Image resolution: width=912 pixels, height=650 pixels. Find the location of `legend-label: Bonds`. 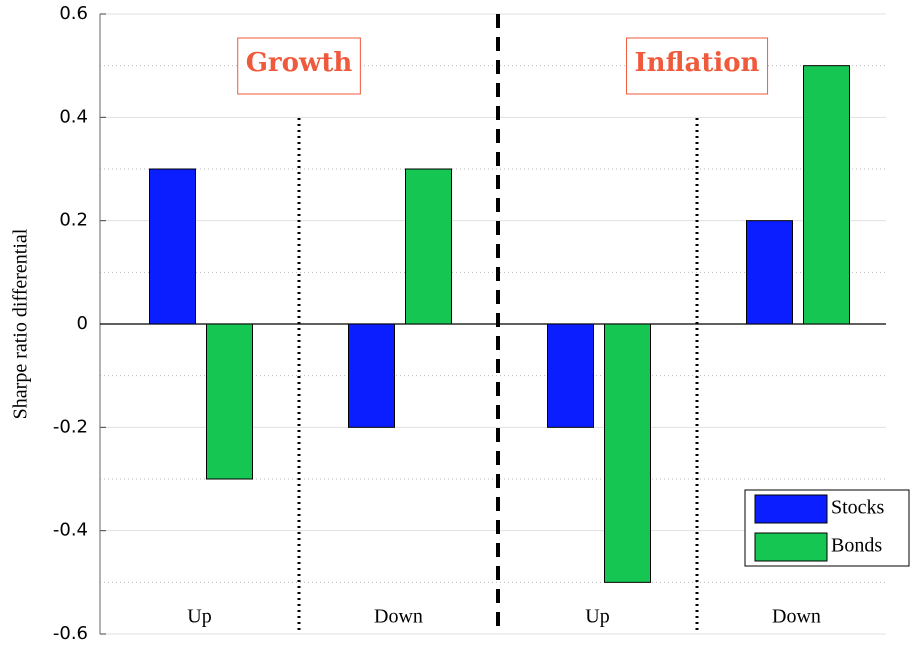

legend-label: Bonds is located at coordinates (856, 546).